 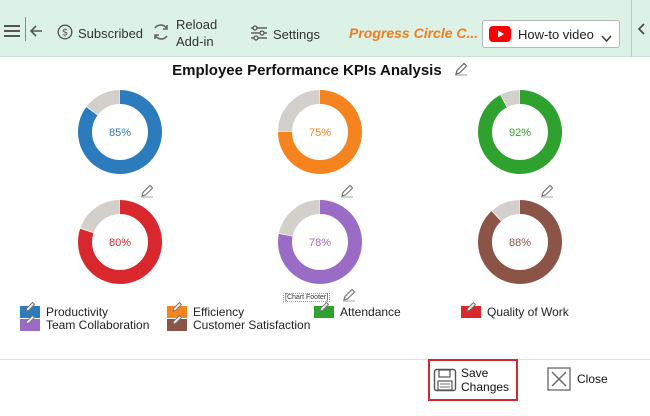 I want to click on donut-chart-productivity: 85%, so click(x=120, y=132).